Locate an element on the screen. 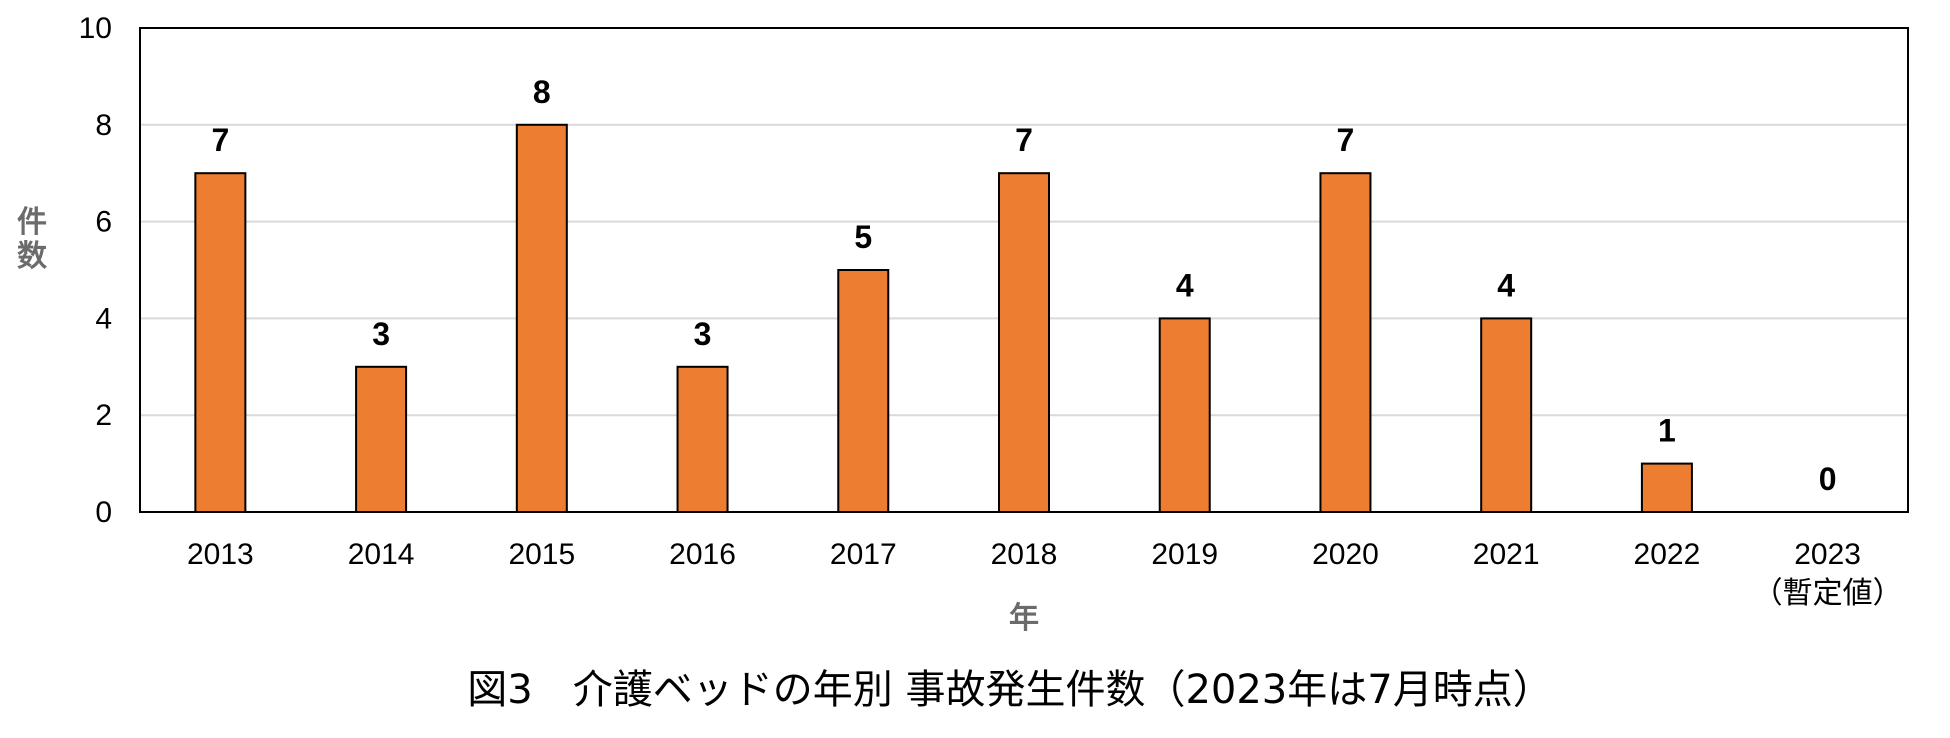 The height and width of the screenshot is (738, 1950). data-label: 1 is located at coordinates (1667, 431).